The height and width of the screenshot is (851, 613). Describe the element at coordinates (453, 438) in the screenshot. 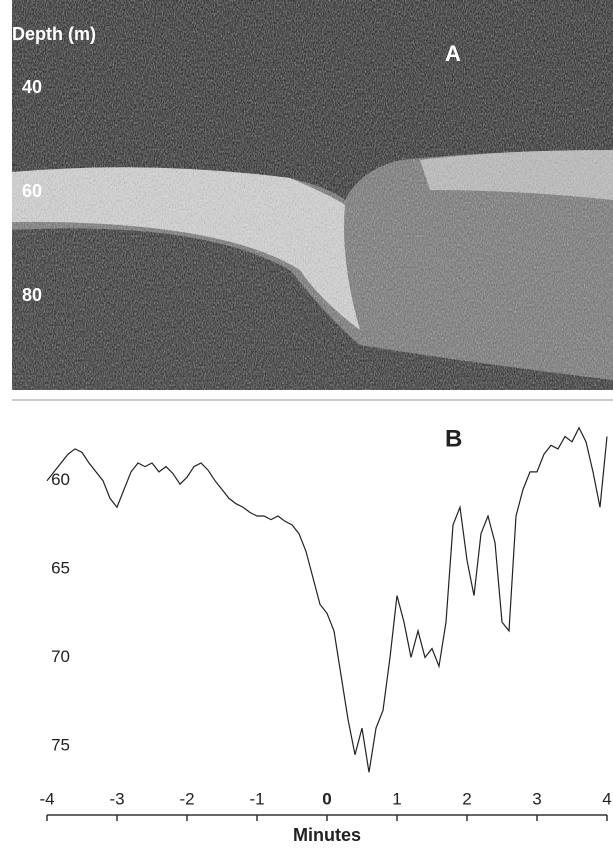

I see `panel-b-label: B` at that location.